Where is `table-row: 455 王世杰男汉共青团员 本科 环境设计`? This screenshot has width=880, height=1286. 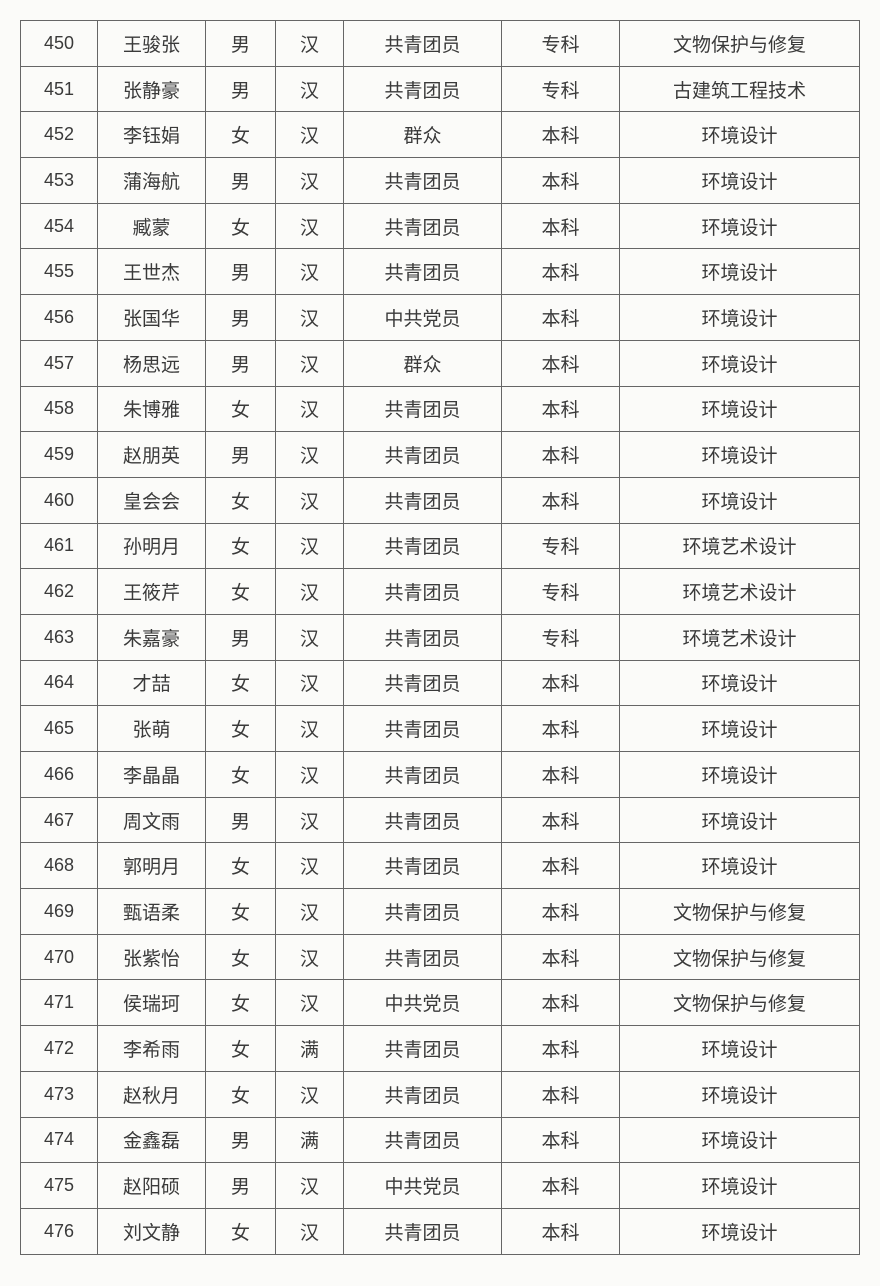 table-row: 455 王世杰男汉共青团员 本科 环境设计 is located at coordinates (440, 272).